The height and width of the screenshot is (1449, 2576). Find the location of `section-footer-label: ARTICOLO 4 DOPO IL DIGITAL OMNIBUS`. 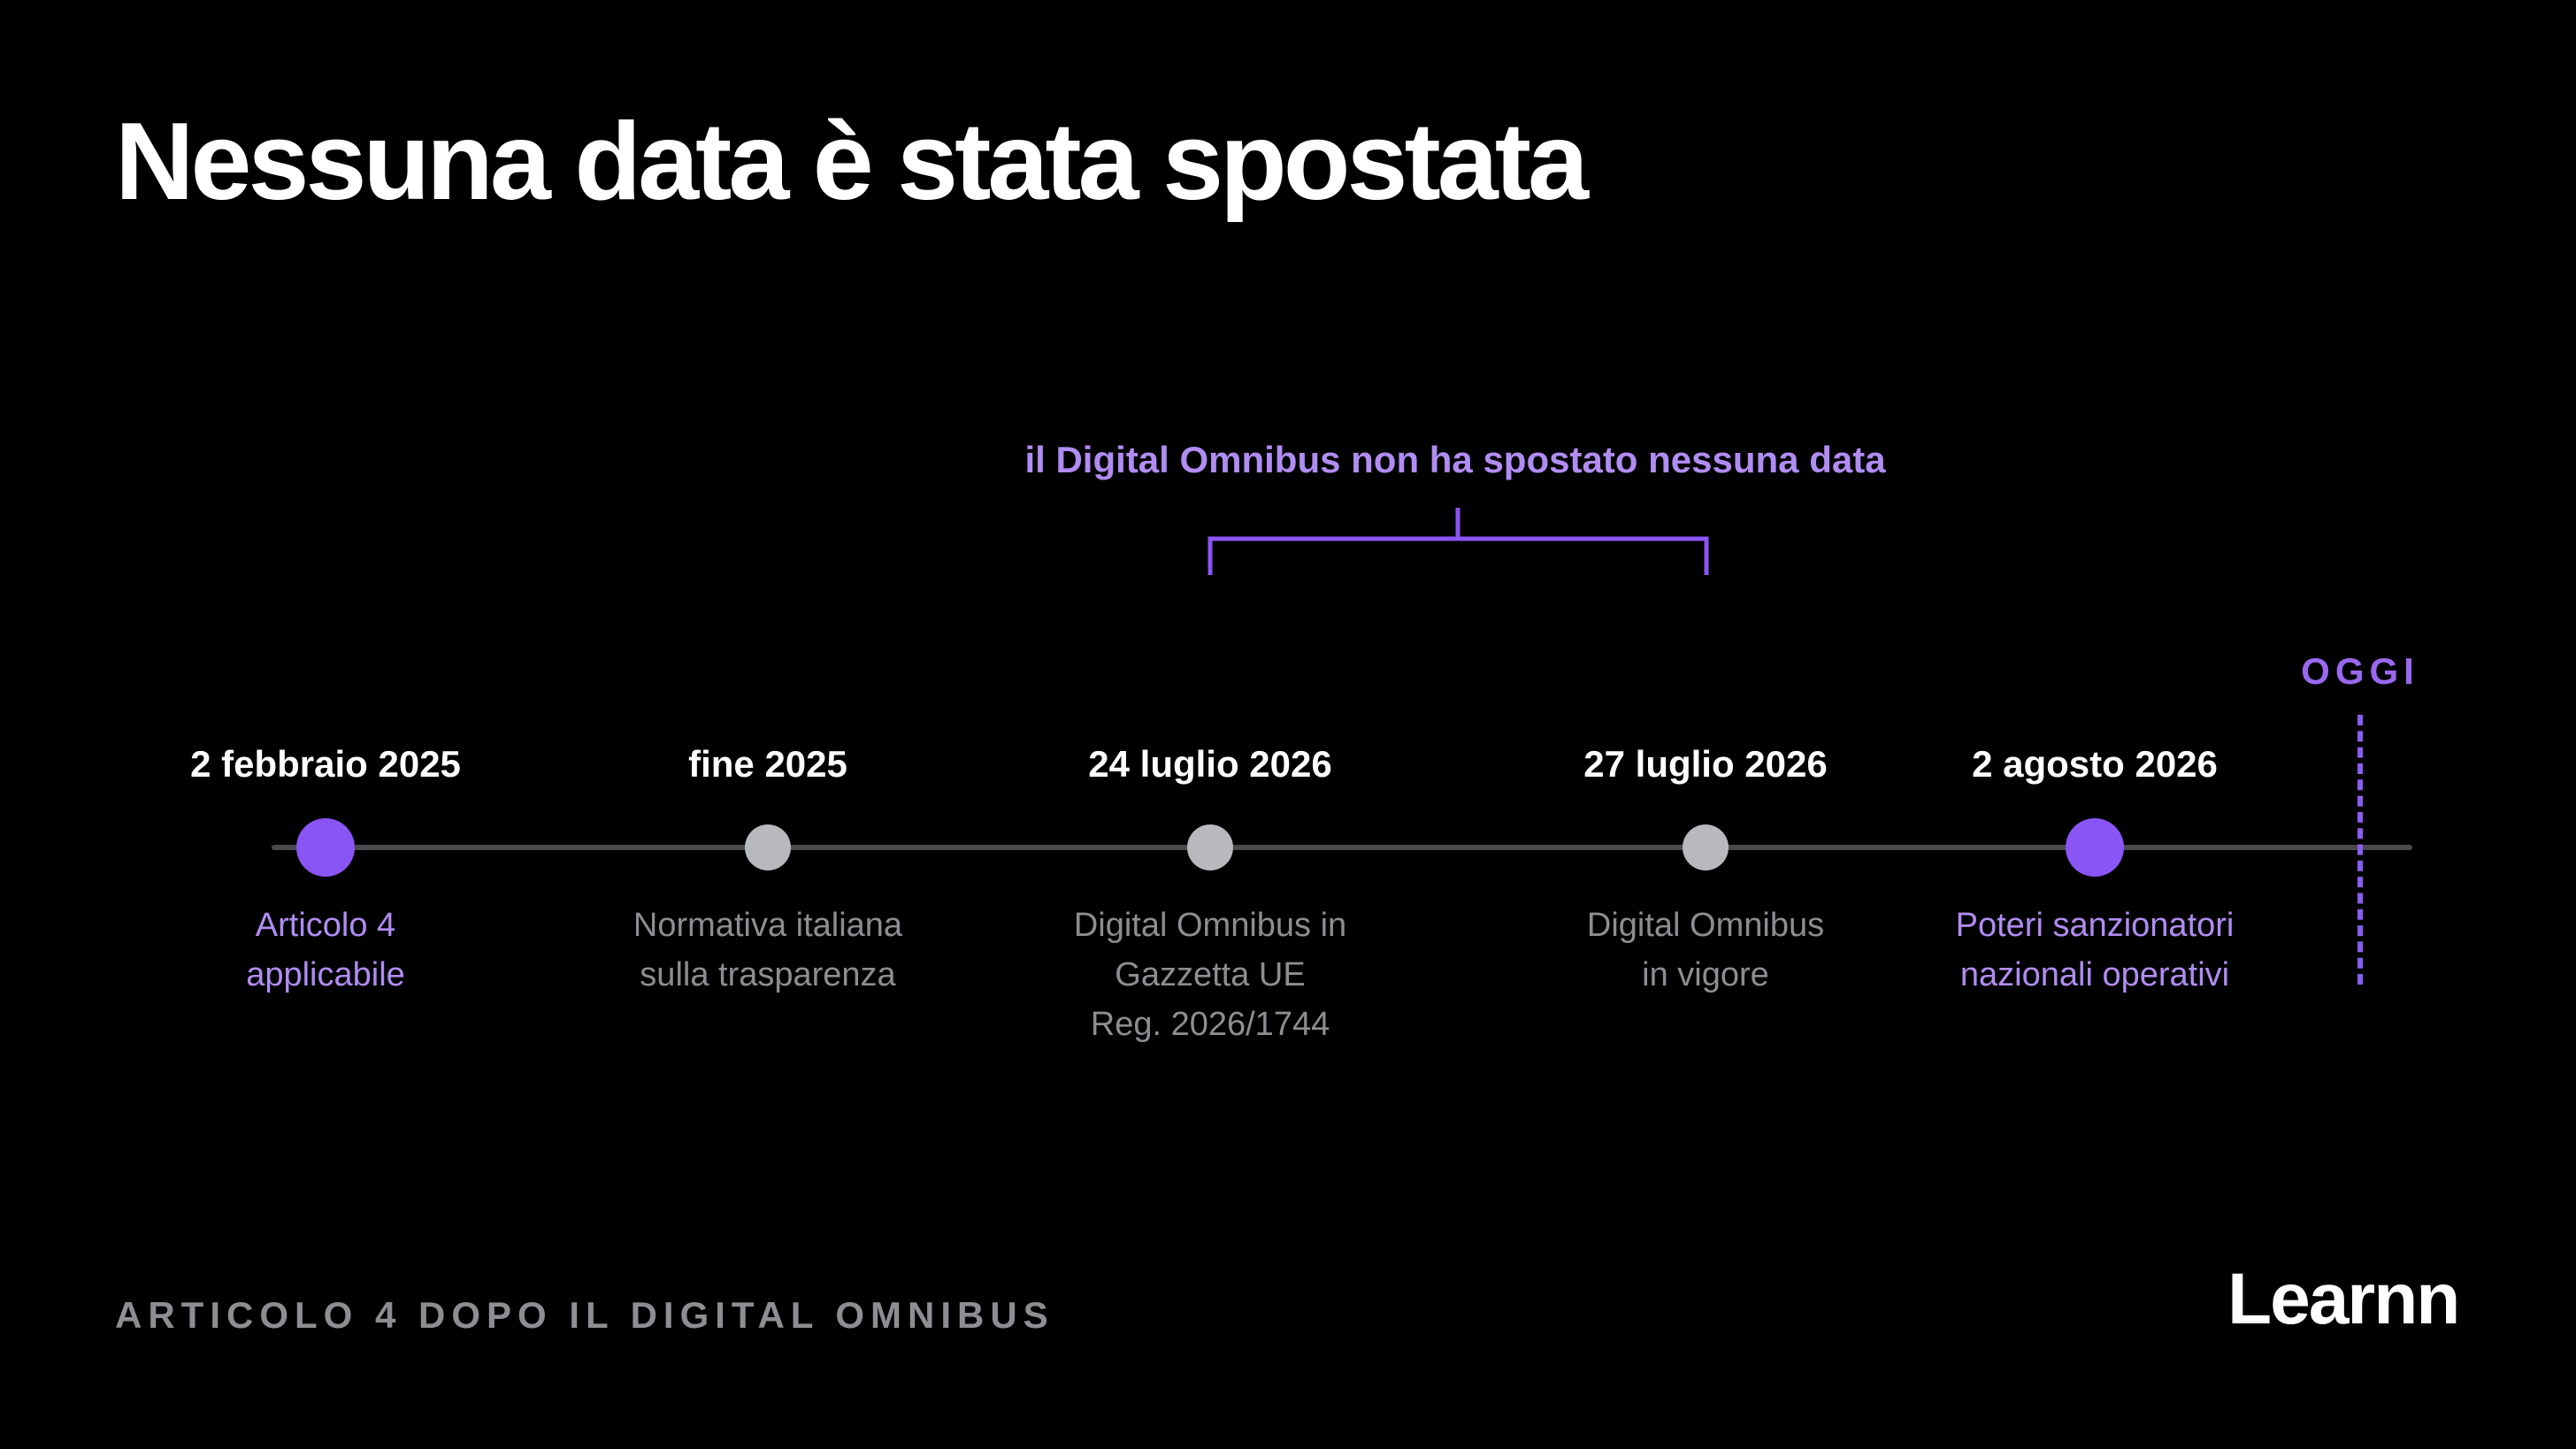

section-footer-label: ARTICOLO 4 DOPO IL DIGITAL OMNIBUS is located at coordinates (584, 1315).